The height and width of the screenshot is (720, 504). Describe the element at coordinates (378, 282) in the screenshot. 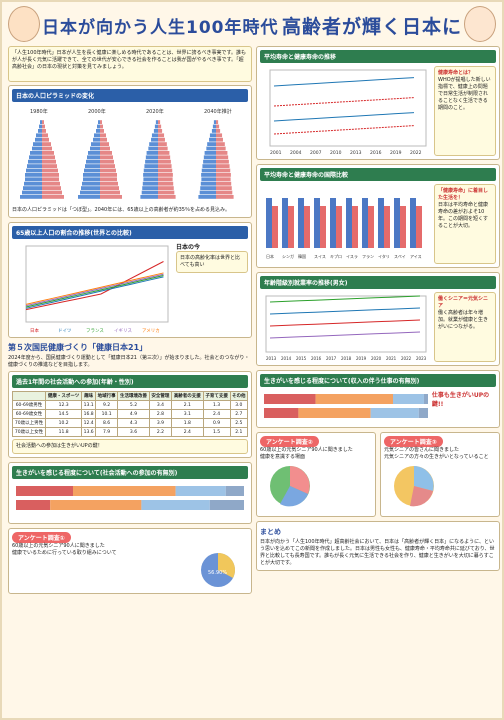

I see `employ-header: 年齢階級別就業率の推移(男女)` at that location.